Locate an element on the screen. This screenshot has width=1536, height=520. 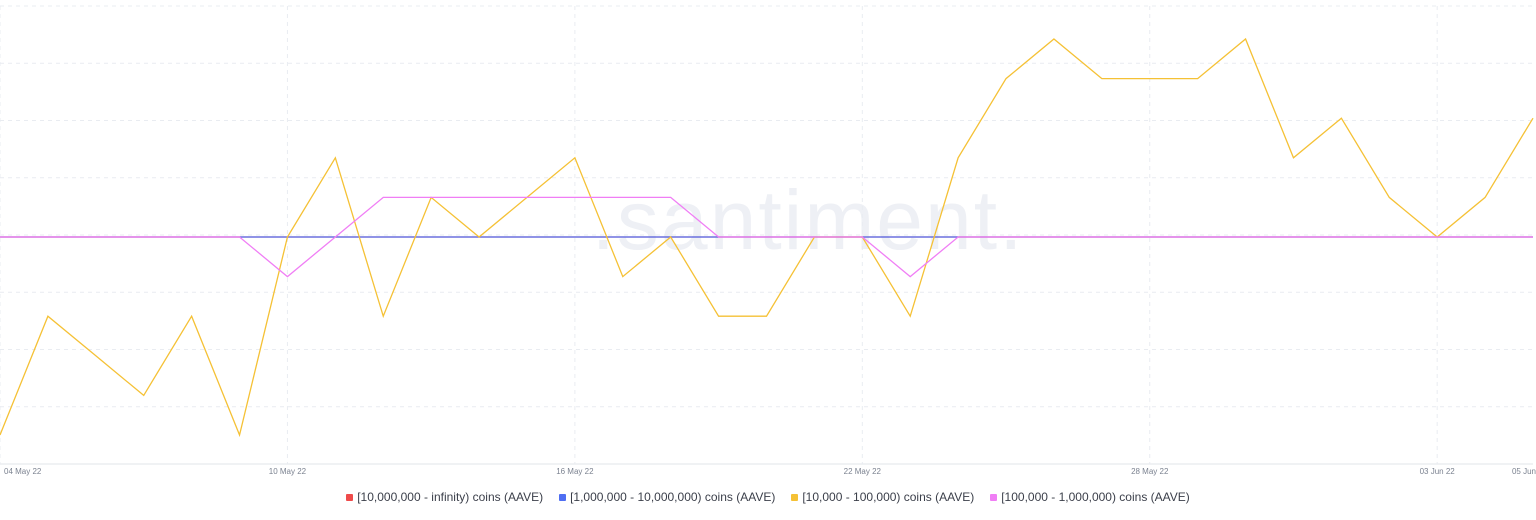
x-tick-label: 16 May 22 is located at coordinates (575, 471).